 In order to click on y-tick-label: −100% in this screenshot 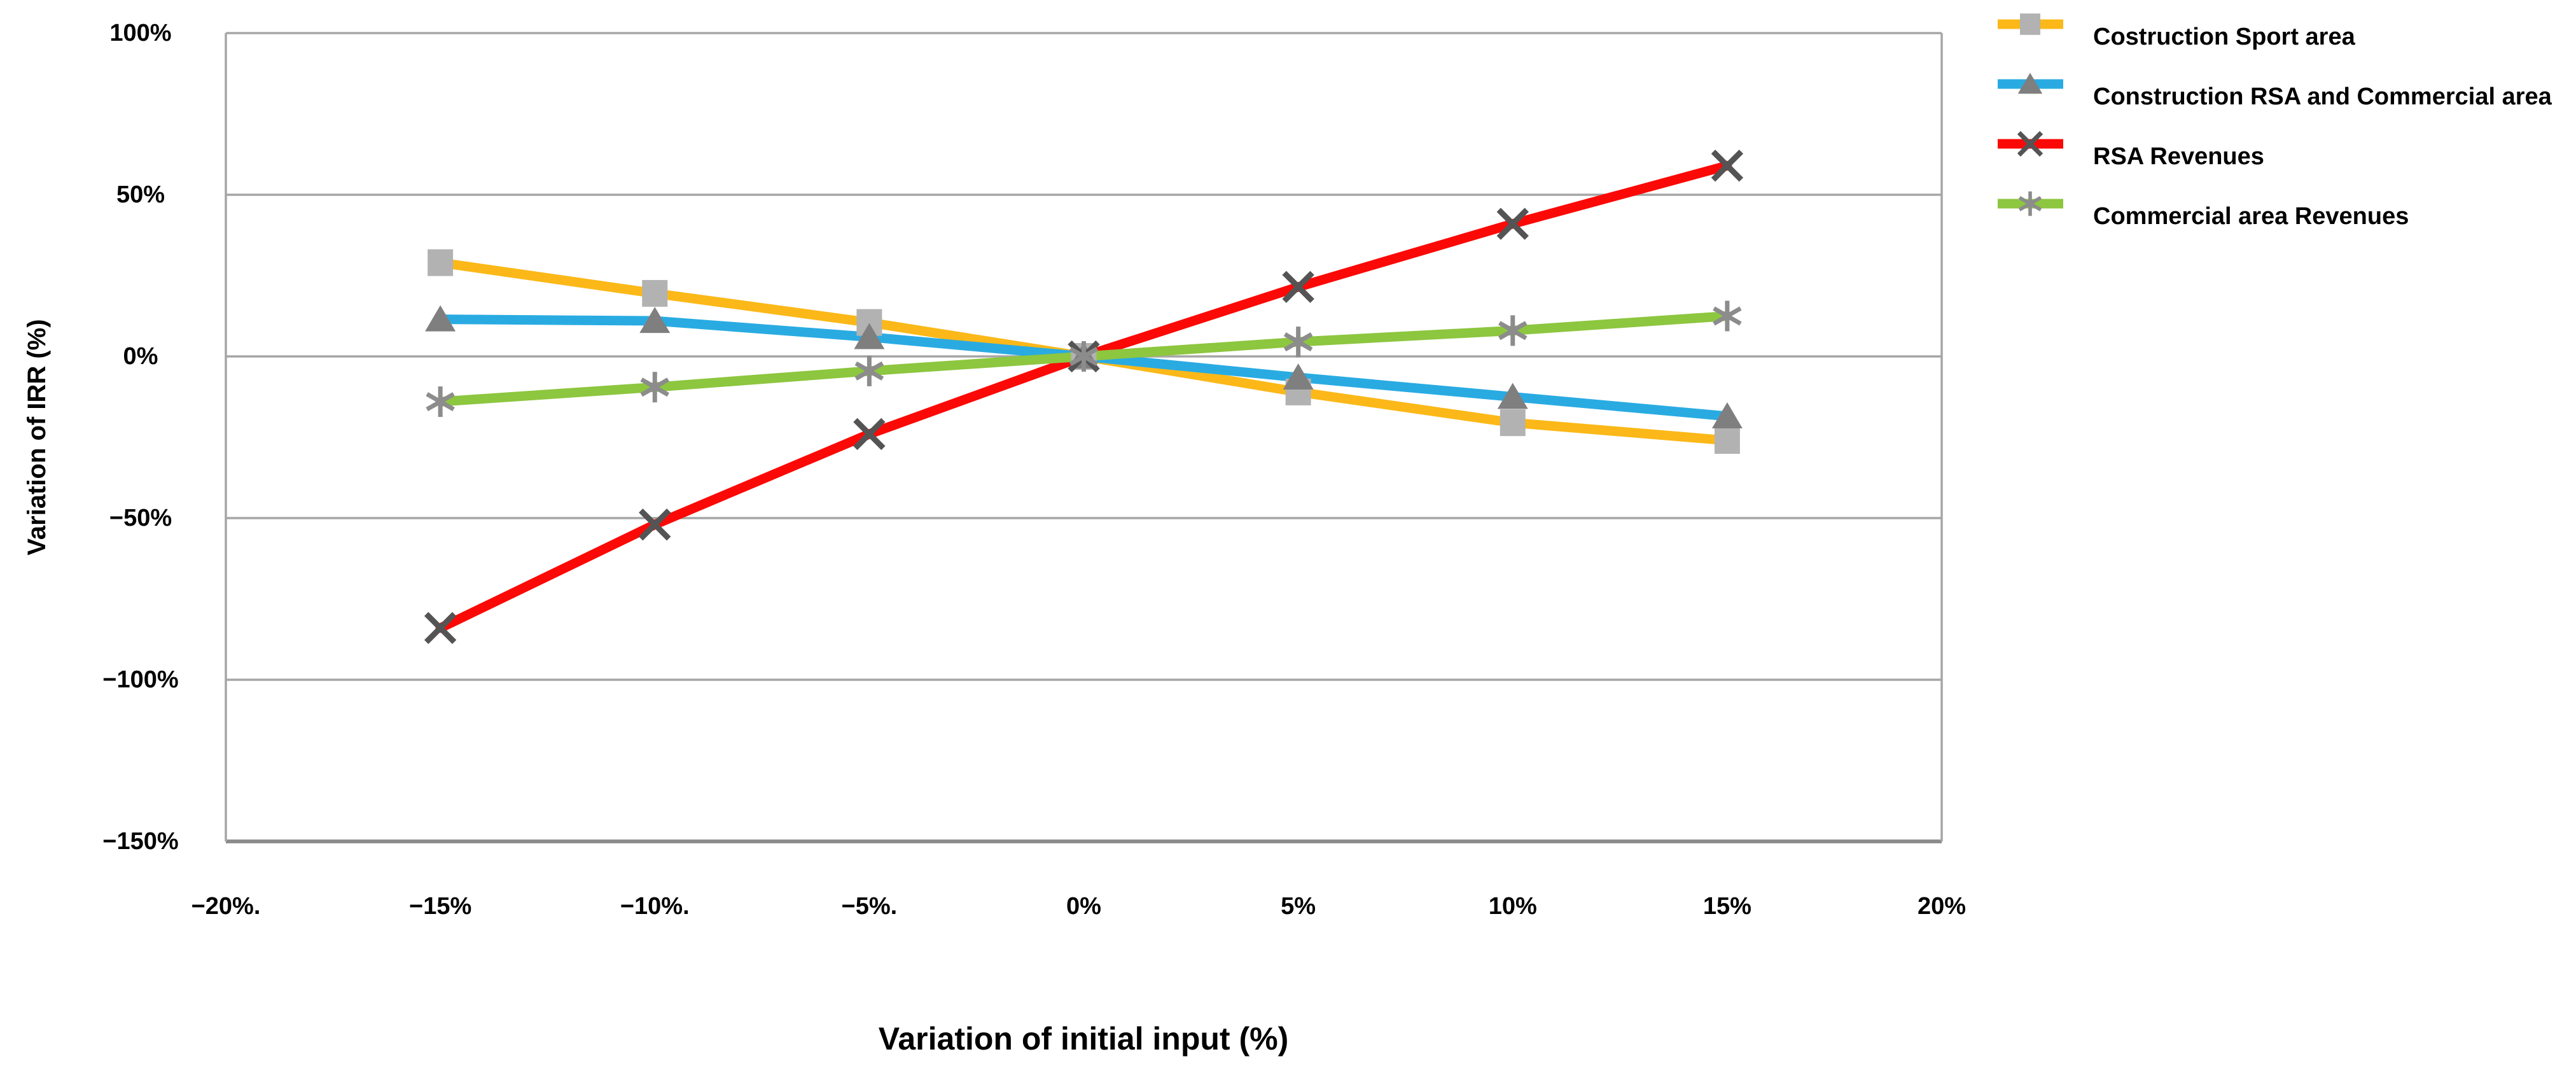, I will do `click(140, 679)`.